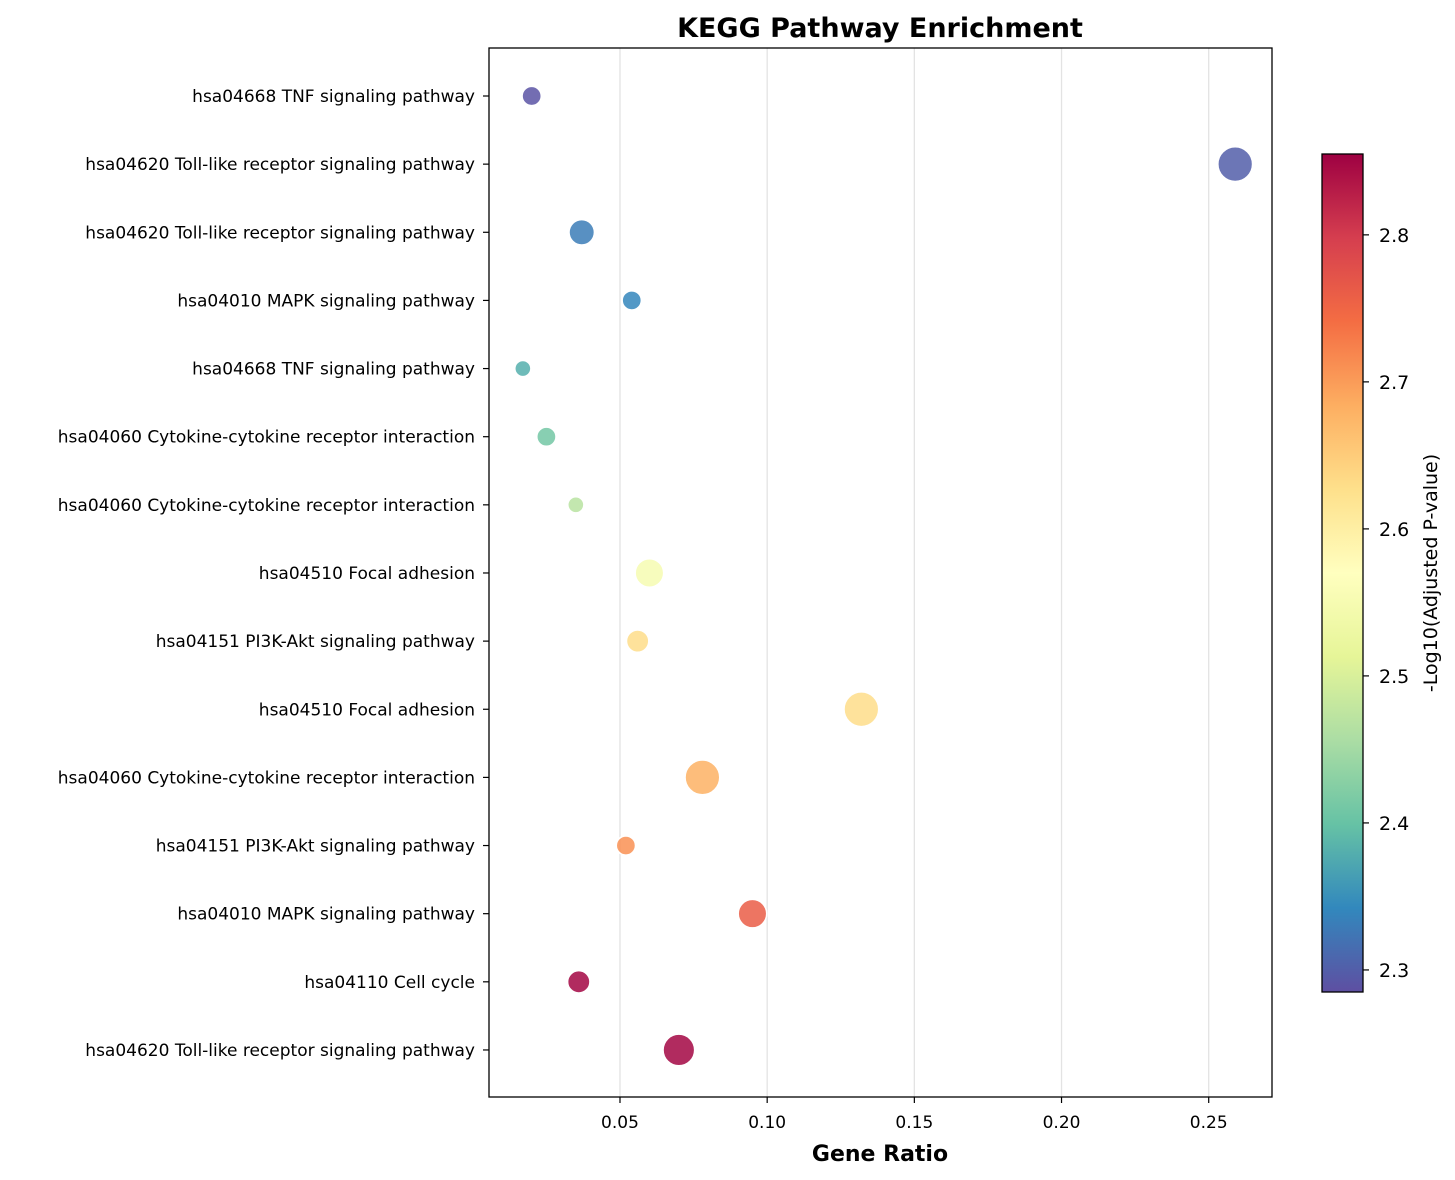 Image resolution: width=1455 pixels, height=1180 pixels. I want to click on x-axis-label: Gene Ratio, so click(880, 1154).